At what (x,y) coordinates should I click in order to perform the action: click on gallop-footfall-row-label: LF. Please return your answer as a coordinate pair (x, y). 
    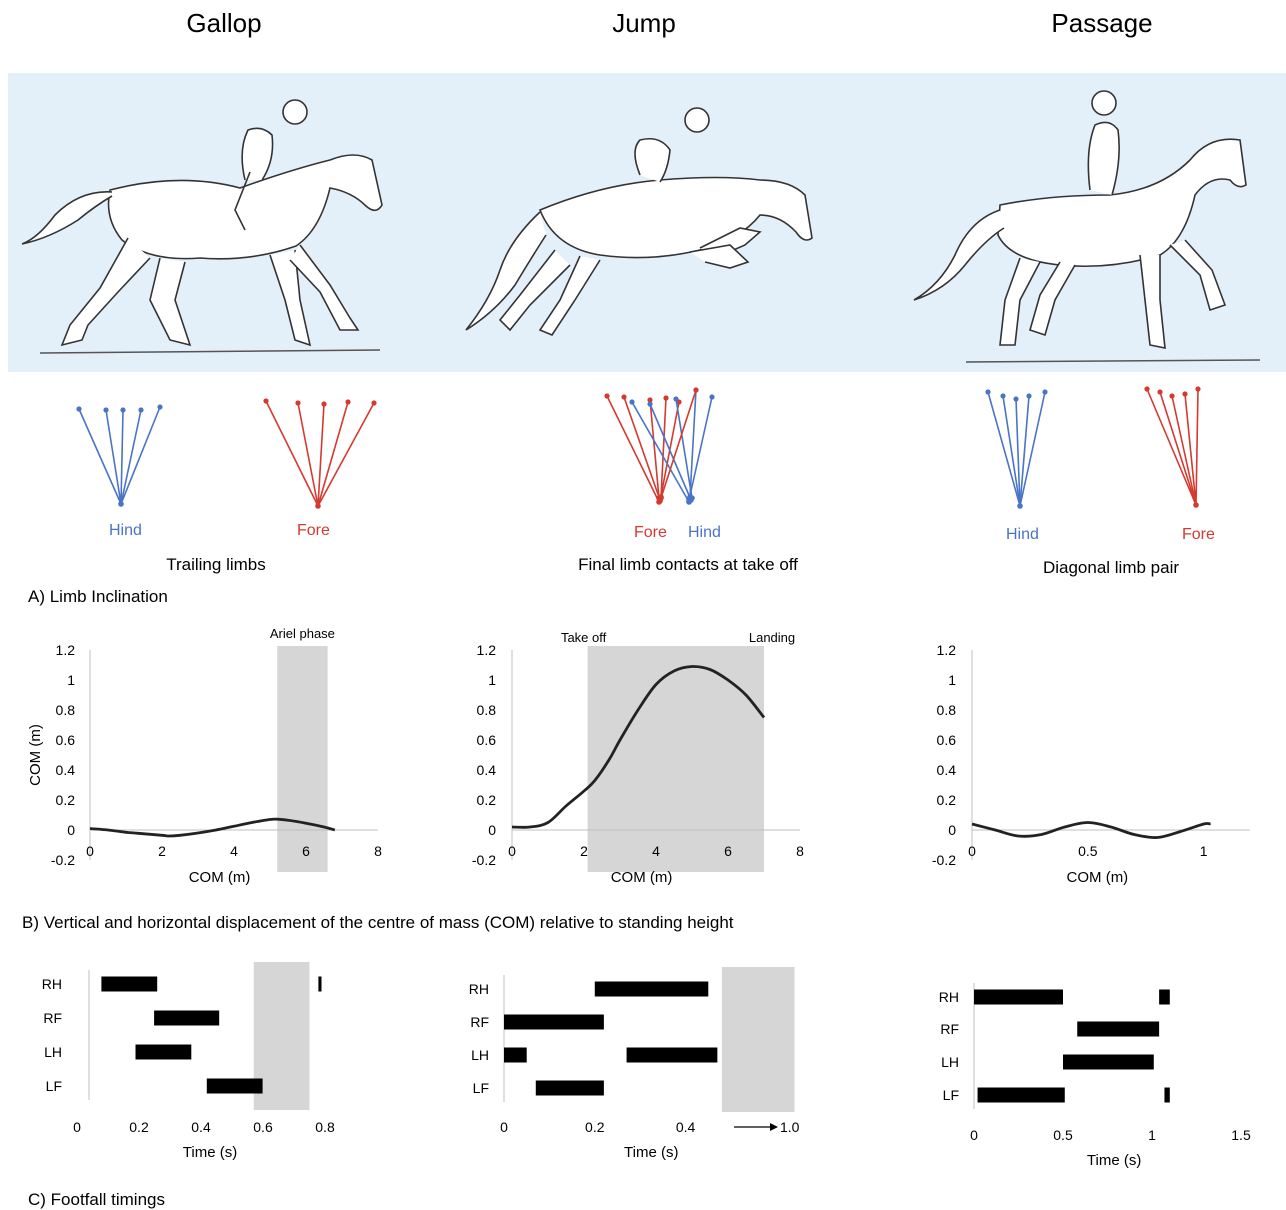
    Looking at the image, I should click on (54, 1086).